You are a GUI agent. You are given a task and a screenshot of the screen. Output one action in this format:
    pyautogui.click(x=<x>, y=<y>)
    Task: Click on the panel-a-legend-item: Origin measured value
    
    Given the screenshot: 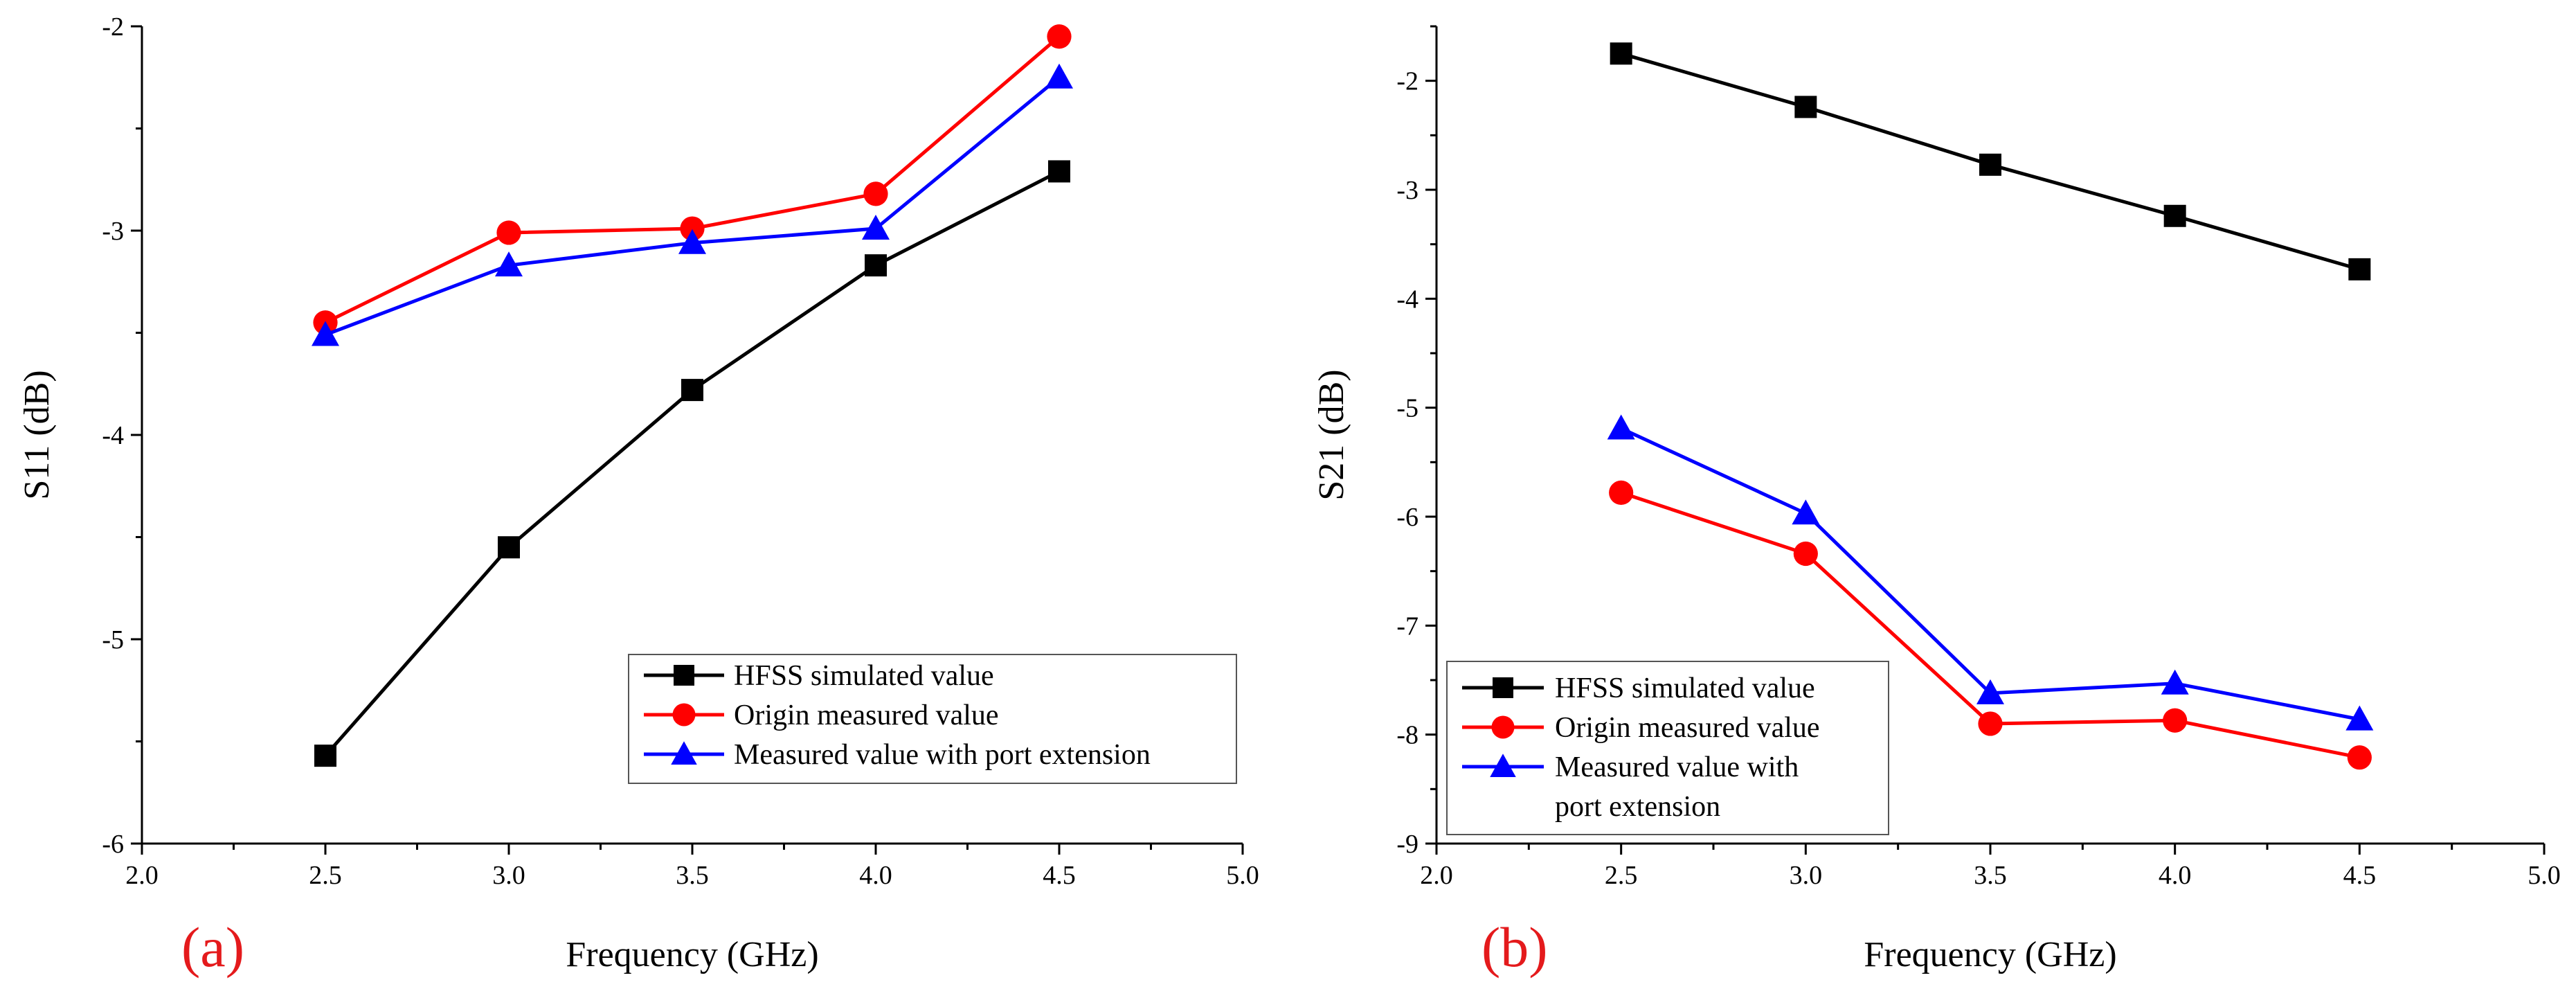 What is the action you would take?
    pyautogui.click(x=821, y=715)
    